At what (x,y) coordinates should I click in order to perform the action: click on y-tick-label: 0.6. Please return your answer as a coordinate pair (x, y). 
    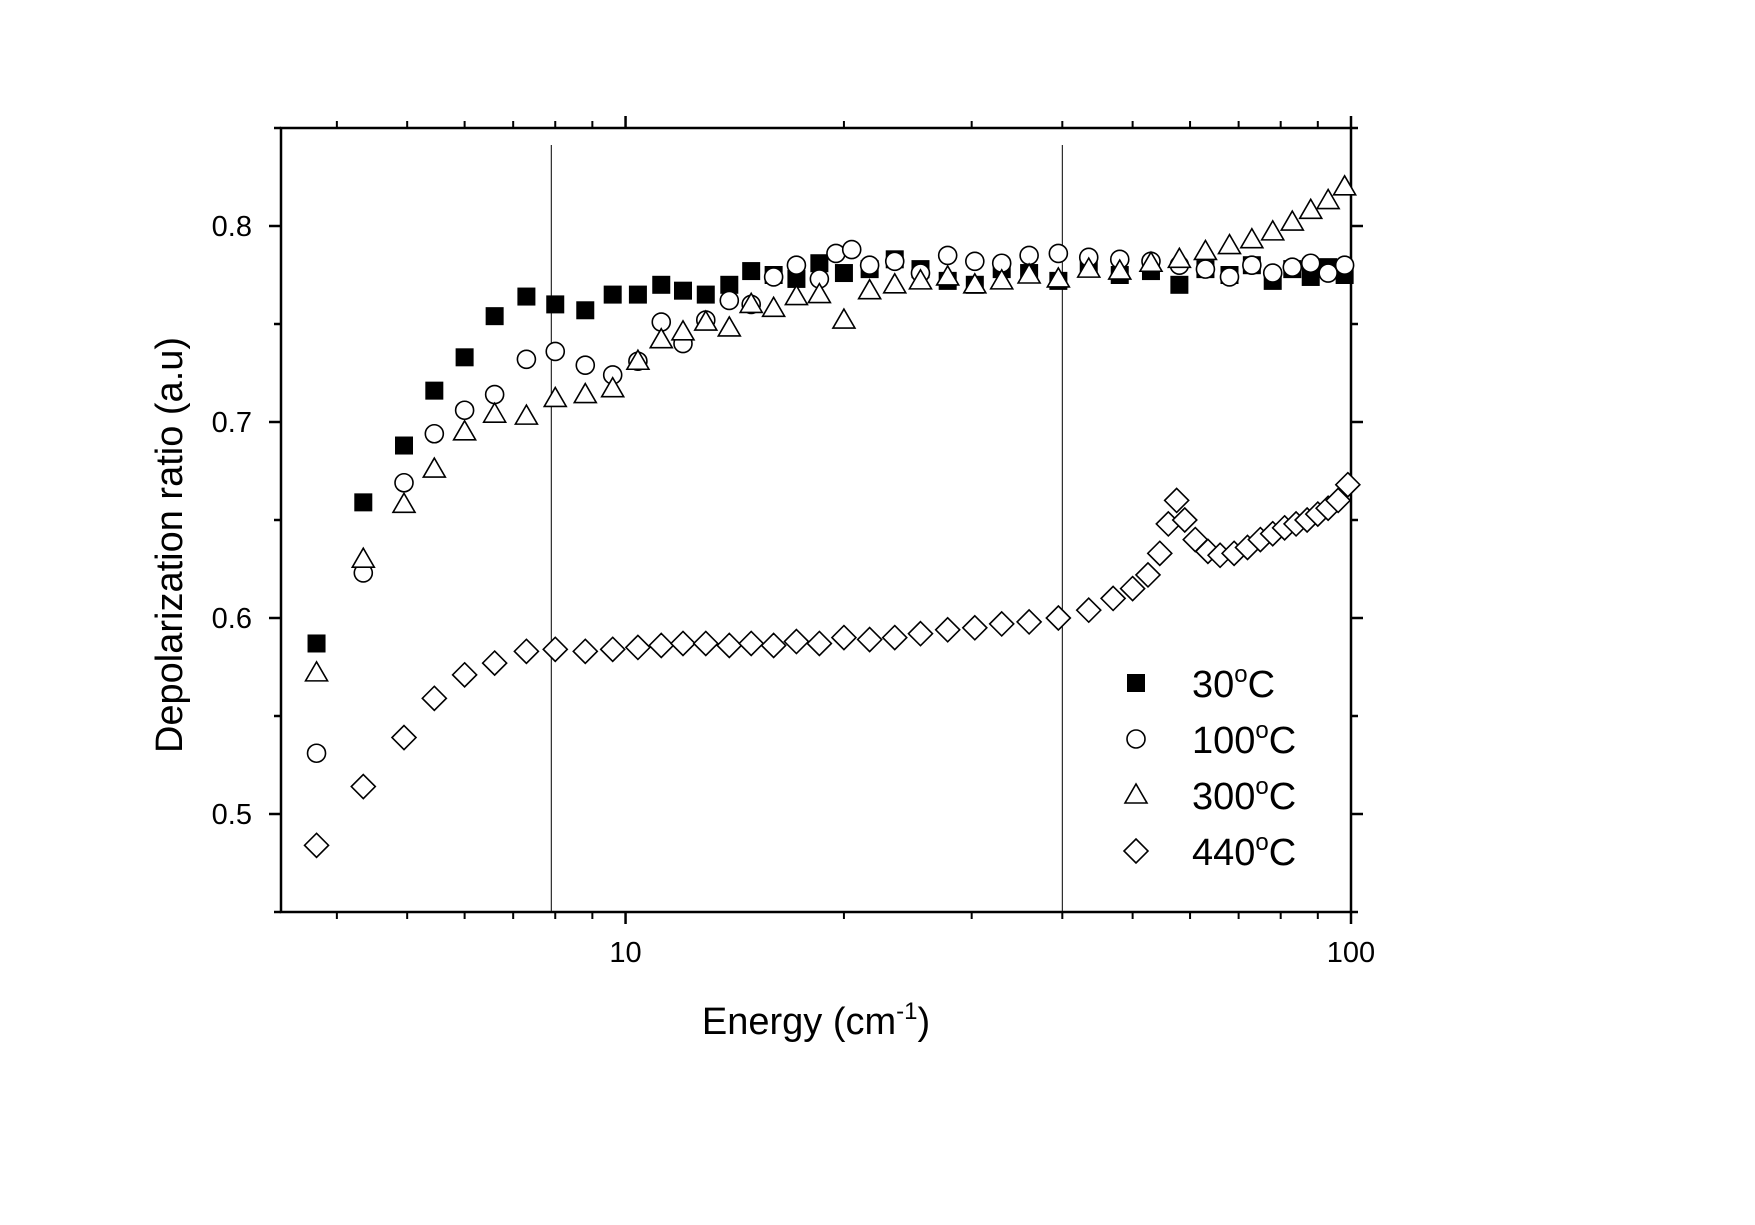
    Looking at the image, I should click on (232, 619).